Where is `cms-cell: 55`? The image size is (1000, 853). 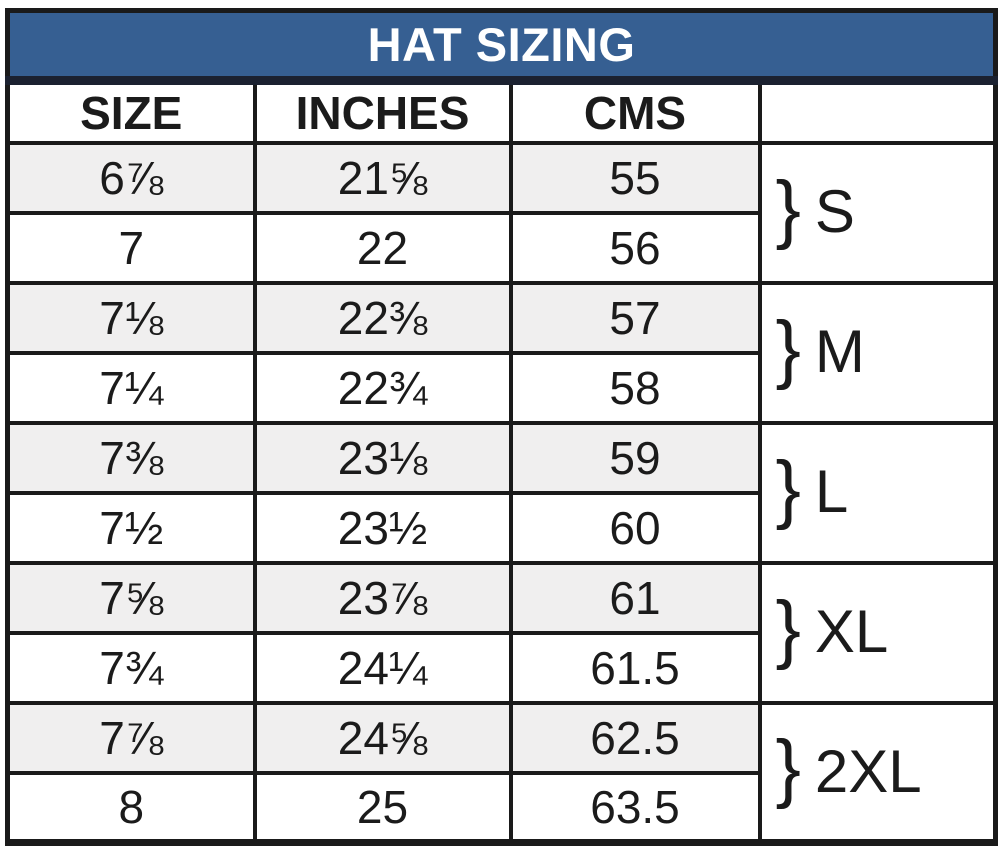 cms-cell: 55 is located at coordinates (635, 177).